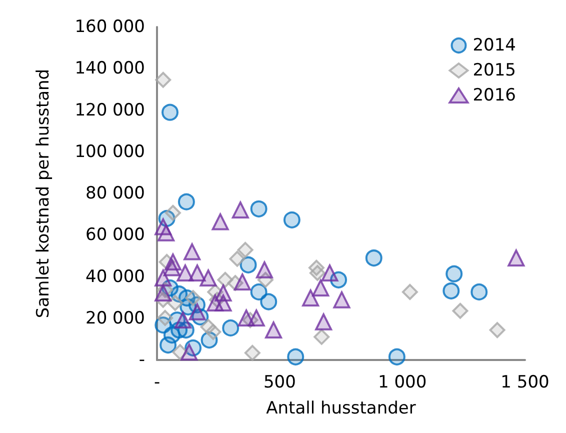 This screenshot has height=433, width=566. Describe the element at coordinates (494, 70) in the screenshot. I see `legend-label: 2015` at that location.